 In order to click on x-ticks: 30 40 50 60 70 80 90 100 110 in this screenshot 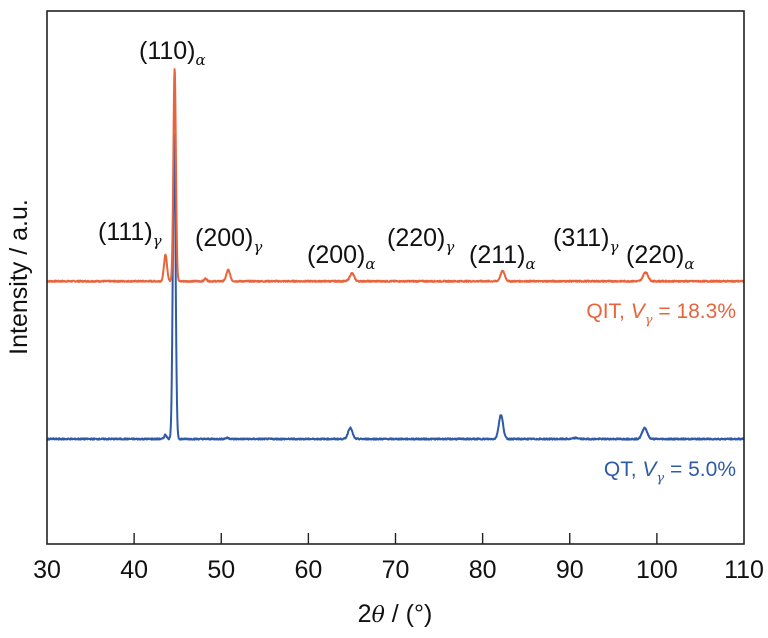, I will do `click(398, 558)`.